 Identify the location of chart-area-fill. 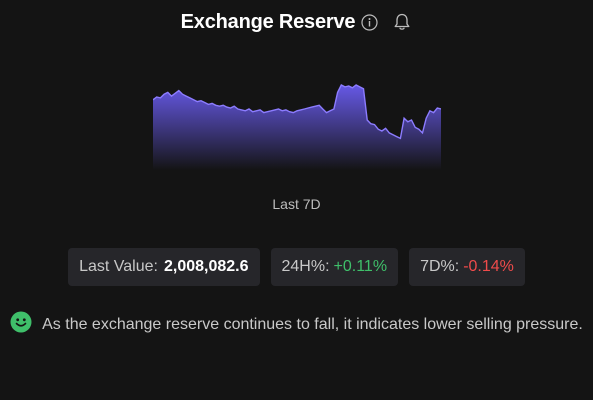
(297, 127).